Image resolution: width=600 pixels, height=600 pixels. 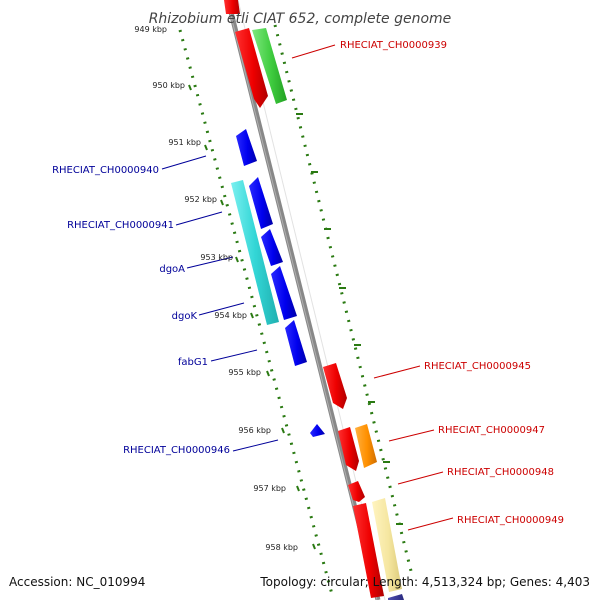 I want to click on accession-label: Accession: NC_010994, so click(x=77, y=582).